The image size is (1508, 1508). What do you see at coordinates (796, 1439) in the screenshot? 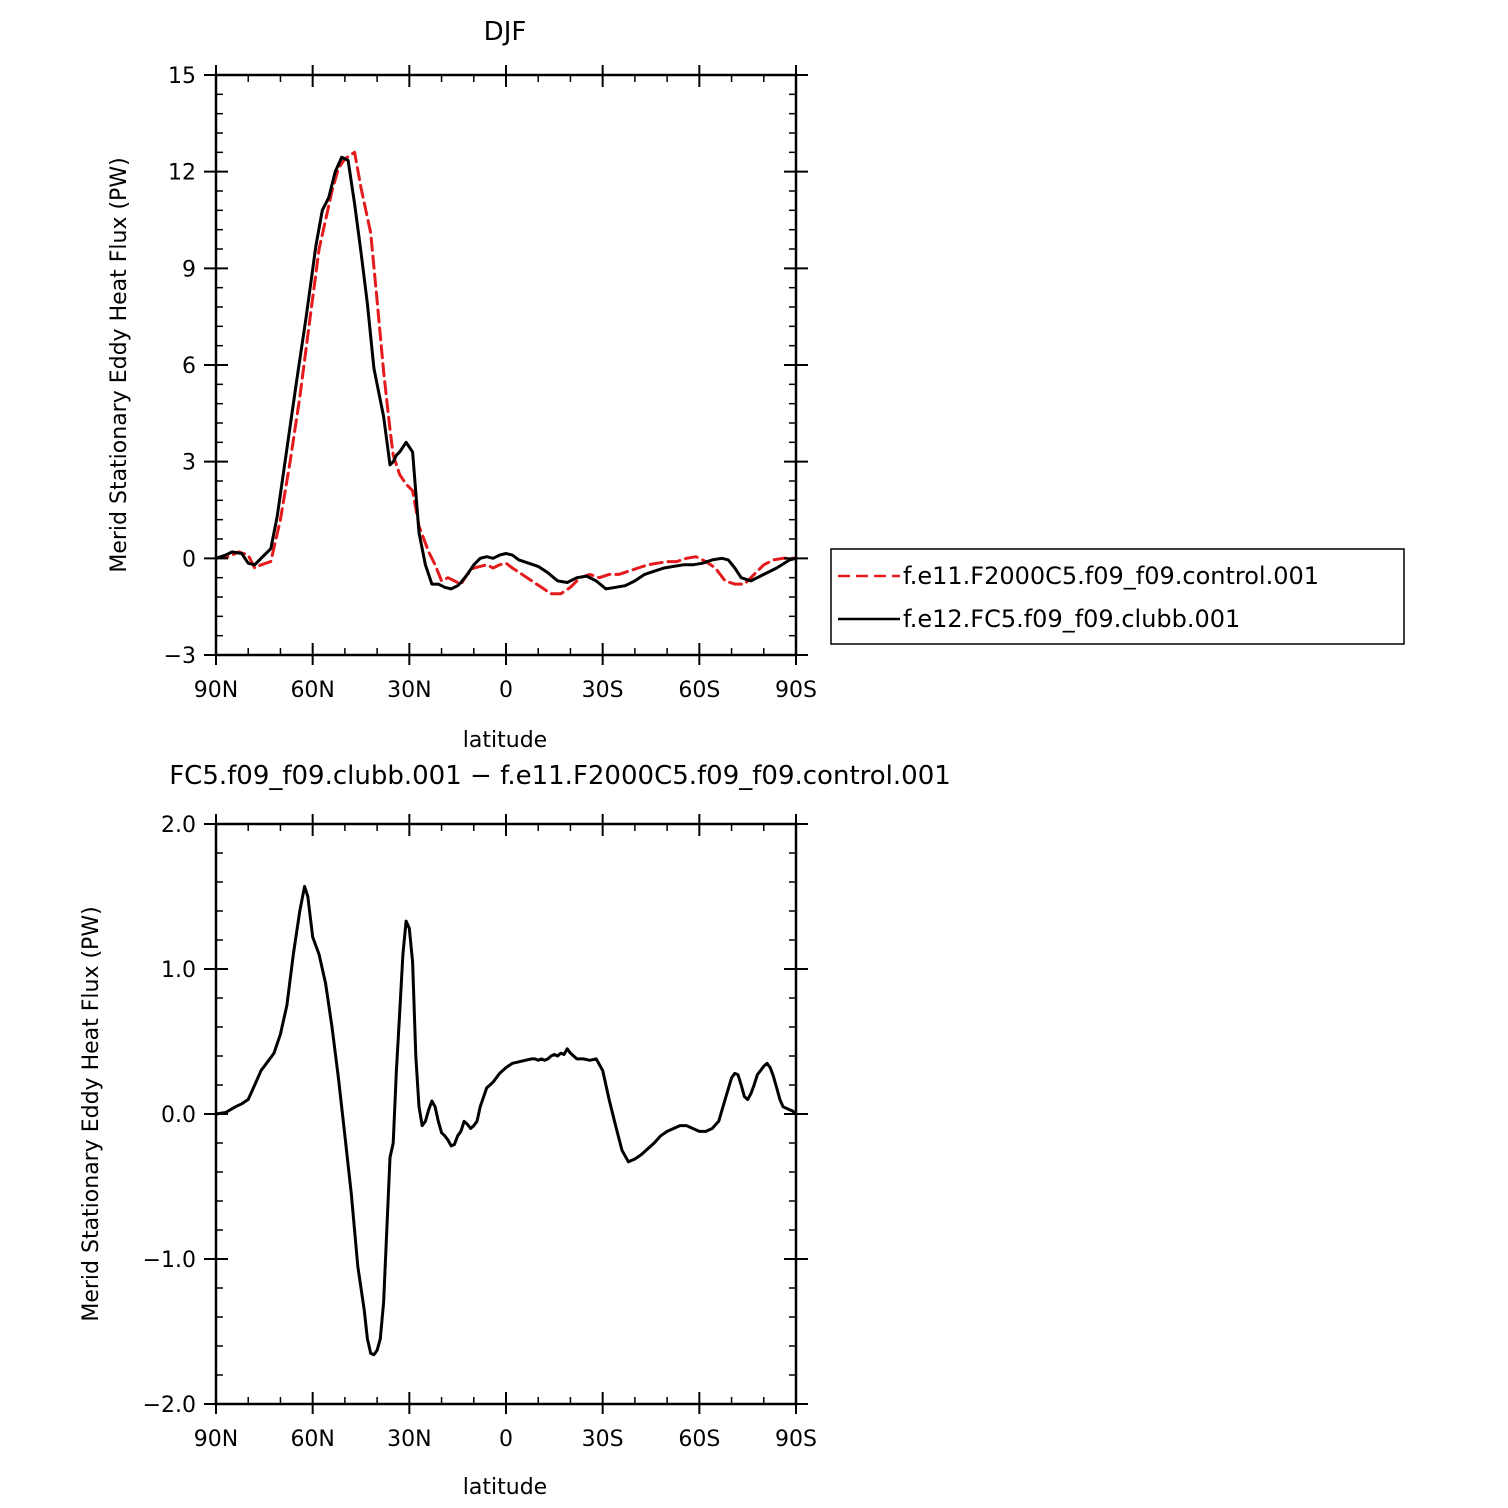
I see `bottom-x-tick-label: 90S` at bounding box center [796, 1439].